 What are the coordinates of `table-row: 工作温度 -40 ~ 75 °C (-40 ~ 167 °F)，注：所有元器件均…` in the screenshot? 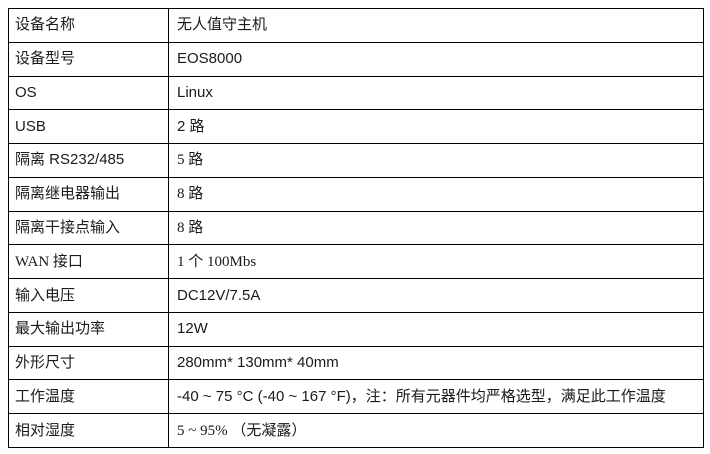 It's located at (356, 397).